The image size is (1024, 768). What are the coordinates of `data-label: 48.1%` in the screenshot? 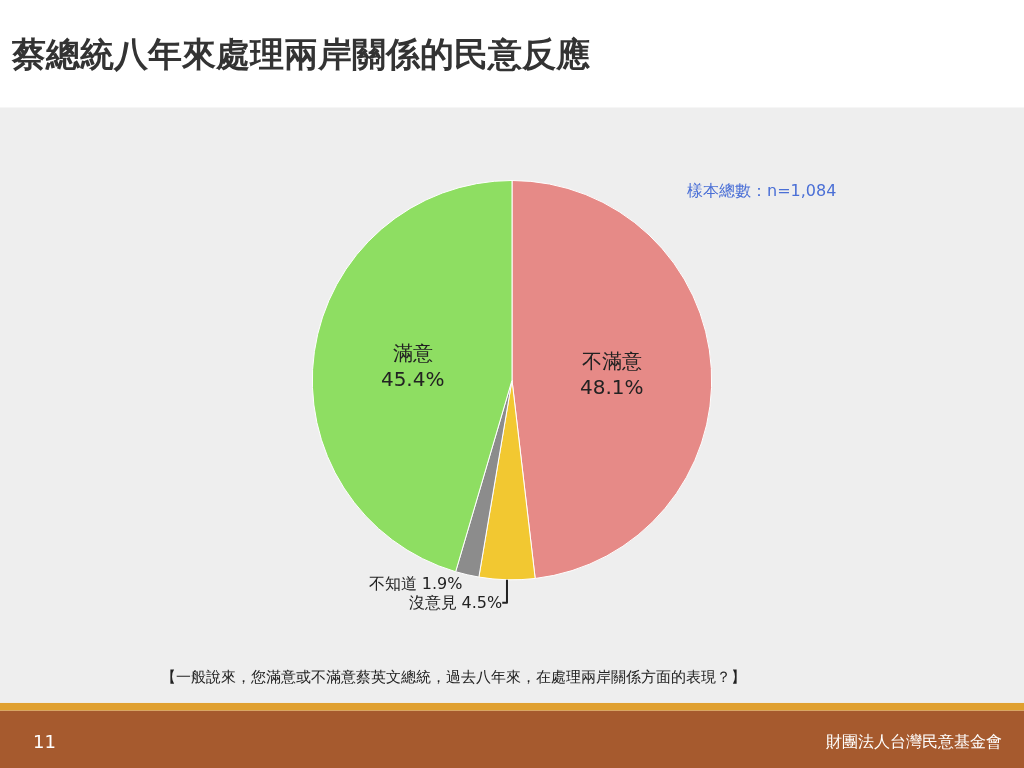 It's located at (611, 387).